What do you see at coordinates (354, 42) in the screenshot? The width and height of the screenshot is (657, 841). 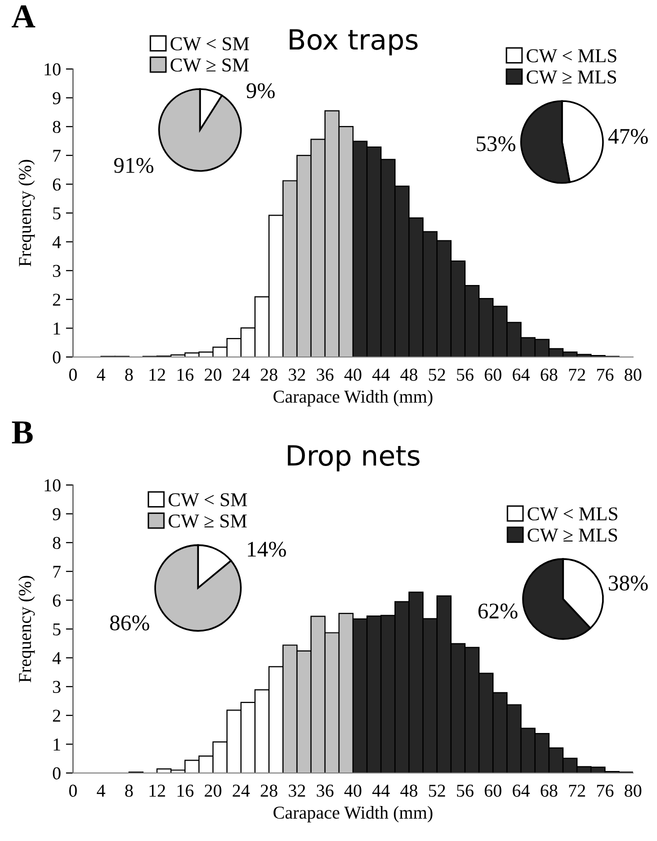 I see `chart-title: Box traps` at bounding box center [354, 42].